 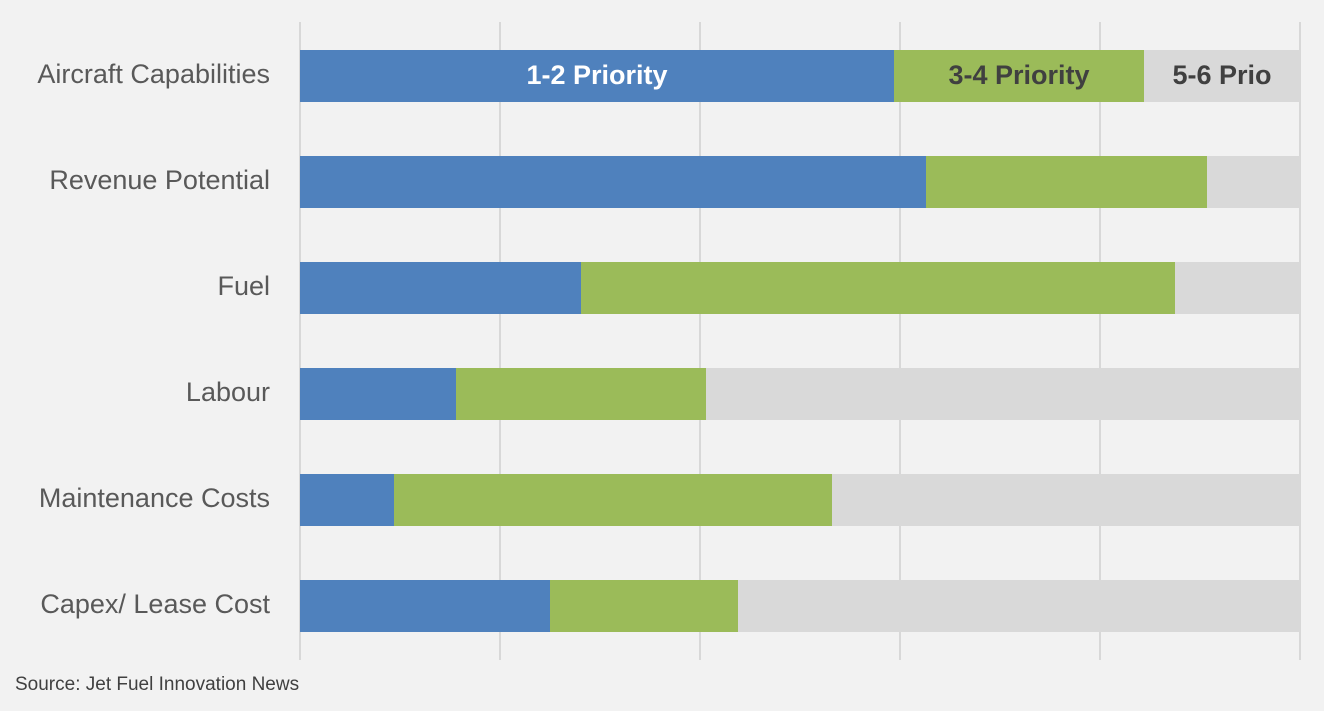 I want to click on series-label: 1-2 Priority, so click(x=596, y=75).